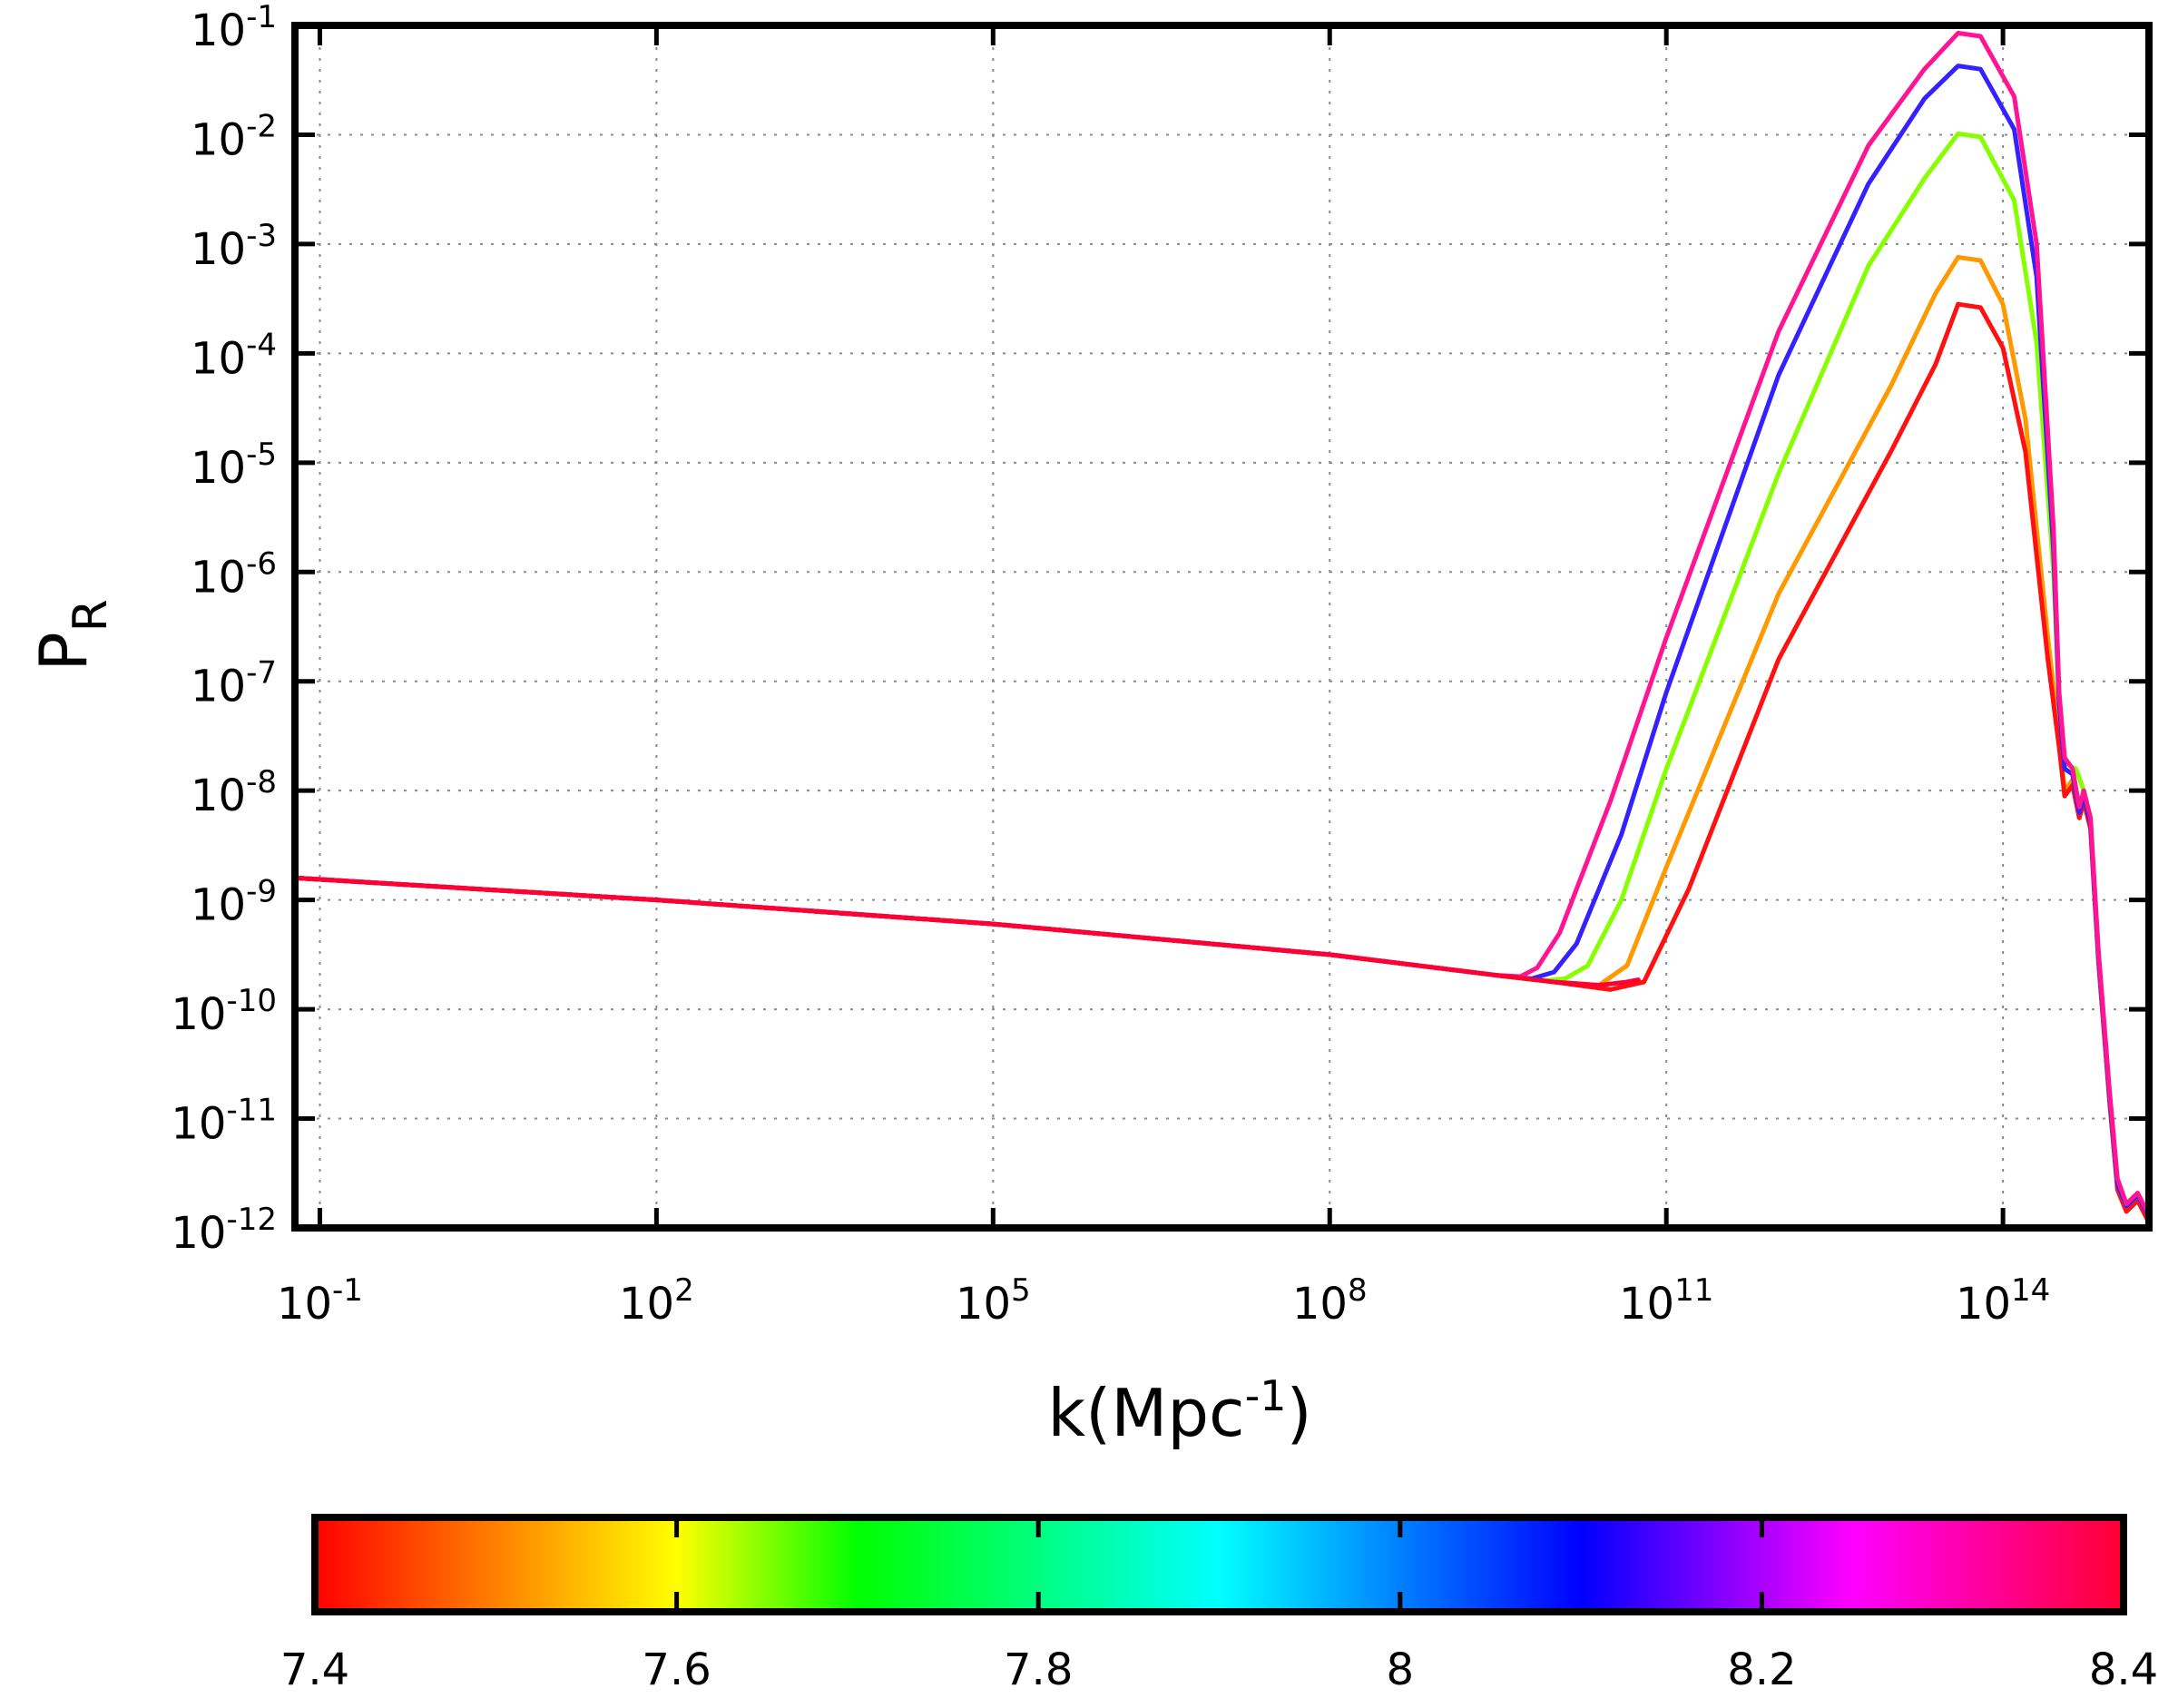  I want to click on x-tick-labels: 10⁻¹ 10² 10⁵ 10⁸ 10¹¹ 10¹⁴, so click(1163, 1301).